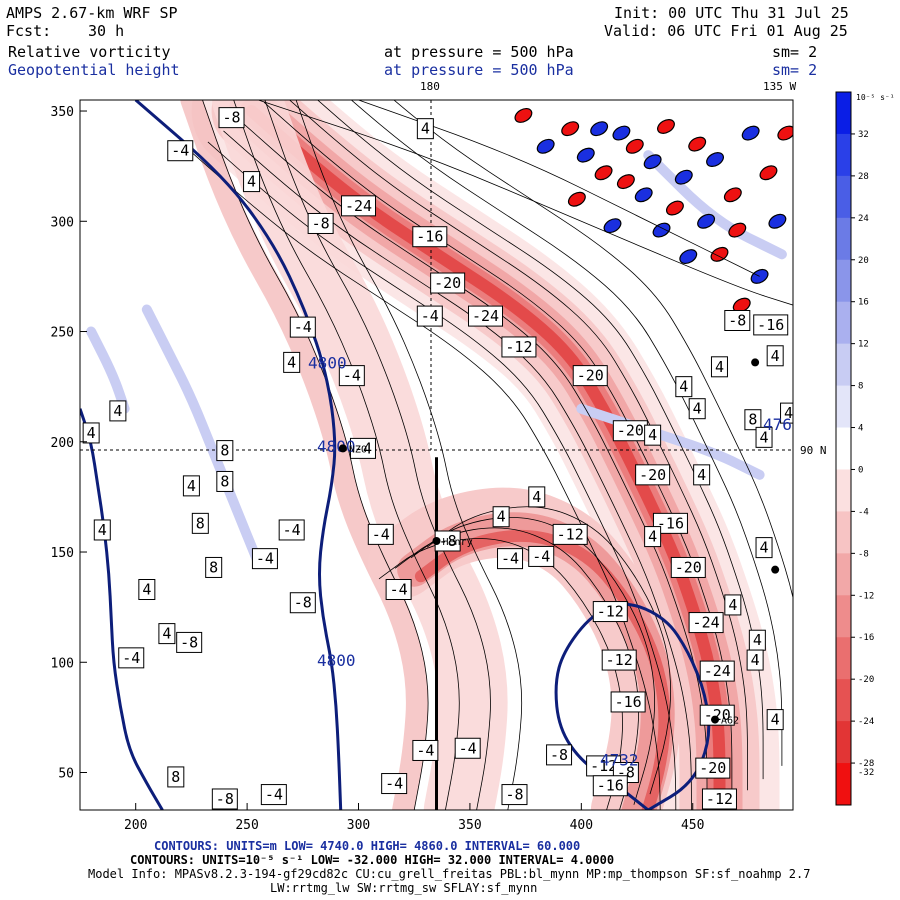 The height and width of the screenshot is (900, 900). Describe the element at coordinates (771, 325) in the screenshot. I see `contour-label: -16` at that location.